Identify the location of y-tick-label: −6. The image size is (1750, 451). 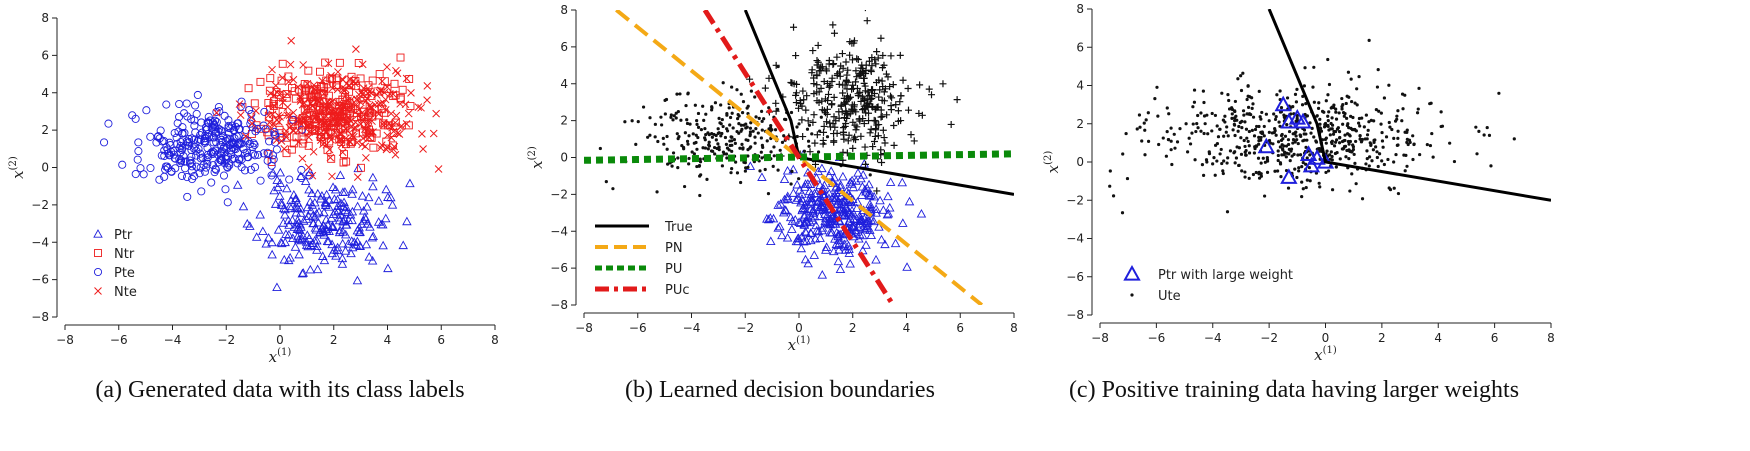
(40, 280).